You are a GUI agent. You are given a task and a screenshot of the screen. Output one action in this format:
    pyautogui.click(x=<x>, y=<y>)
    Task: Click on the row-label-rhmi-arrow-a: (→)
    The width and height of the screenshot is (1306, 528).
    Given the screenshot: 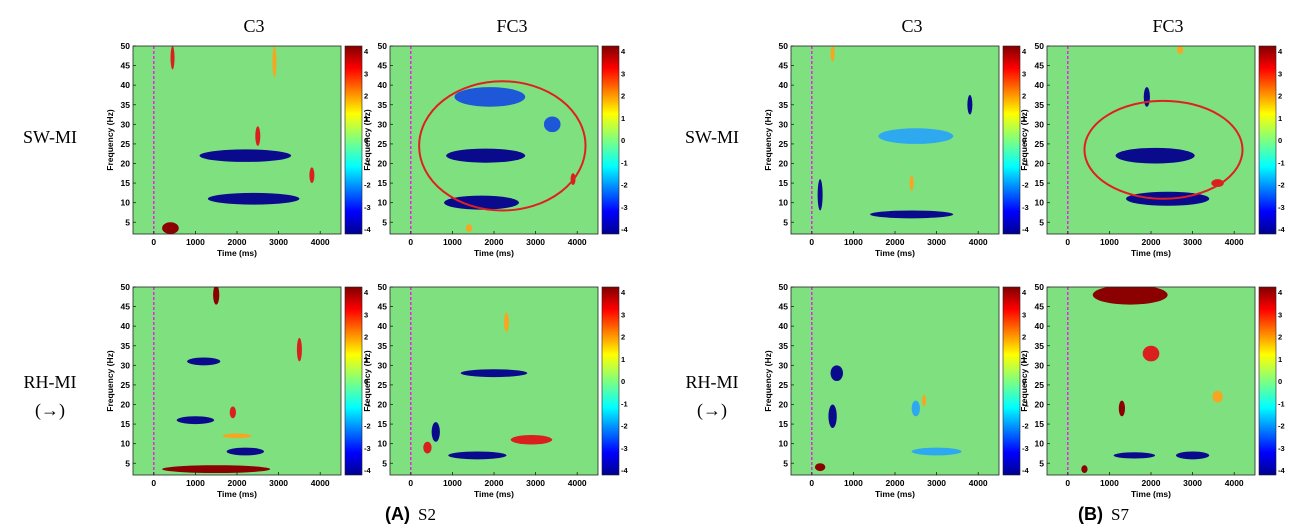 What is the action you would take?
    pyautogui.click(x=50, y=410)
    